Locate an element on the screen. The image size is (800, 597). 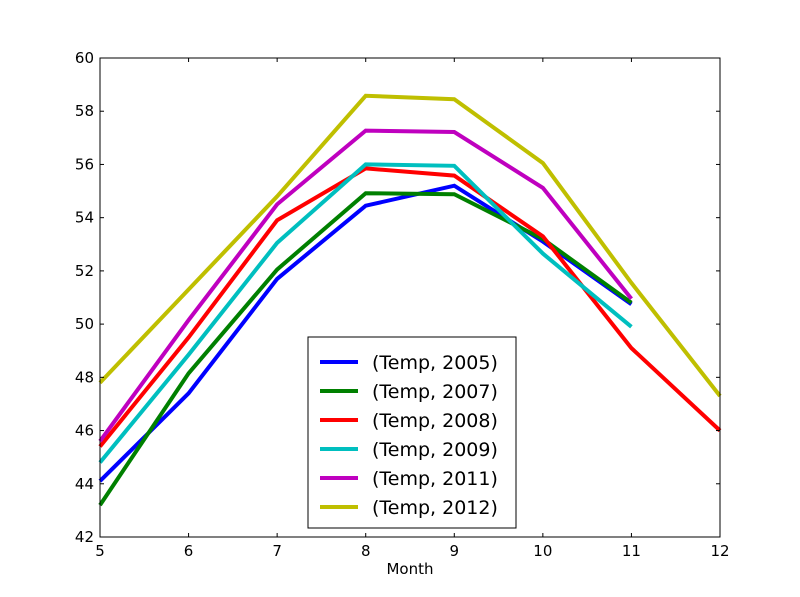
legend-label-5: (Temp, 2012) is located at coordinates (435, 508).